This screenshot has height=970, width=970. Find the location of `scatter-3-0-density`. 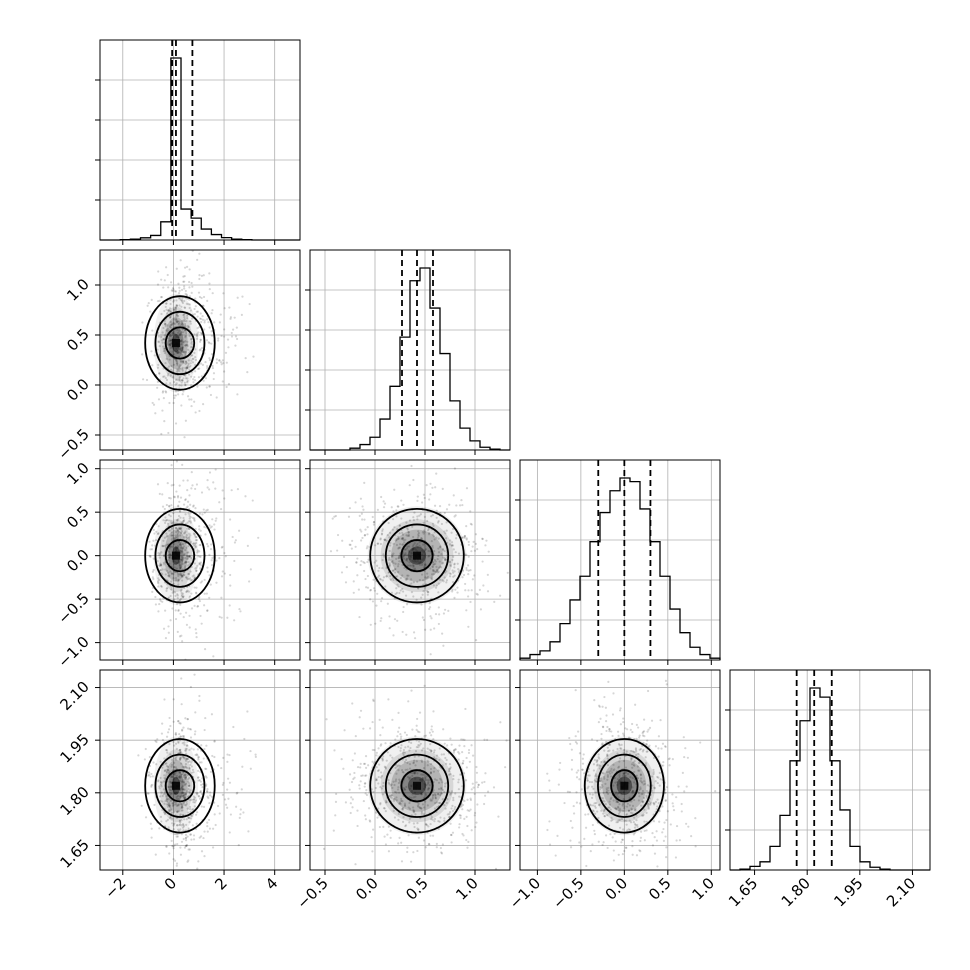

scatter-3-0-density is located at coordinates (197, 771).